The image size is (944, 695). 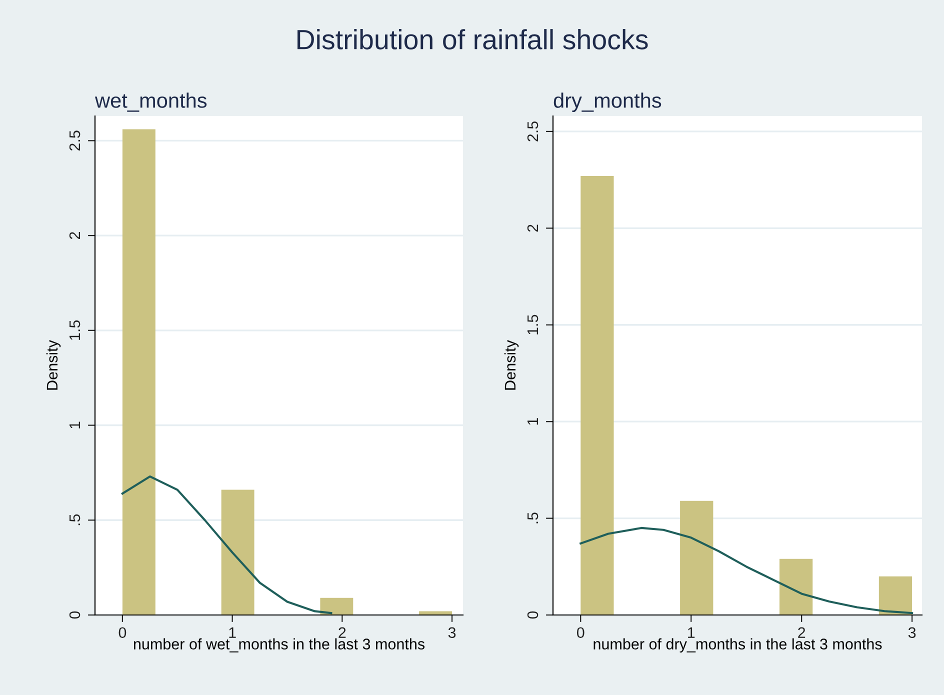 What do you see at coordinates (608, 102) in the screenshot?
I see `chart-title: dry_months` at bounding box center [608, 102].